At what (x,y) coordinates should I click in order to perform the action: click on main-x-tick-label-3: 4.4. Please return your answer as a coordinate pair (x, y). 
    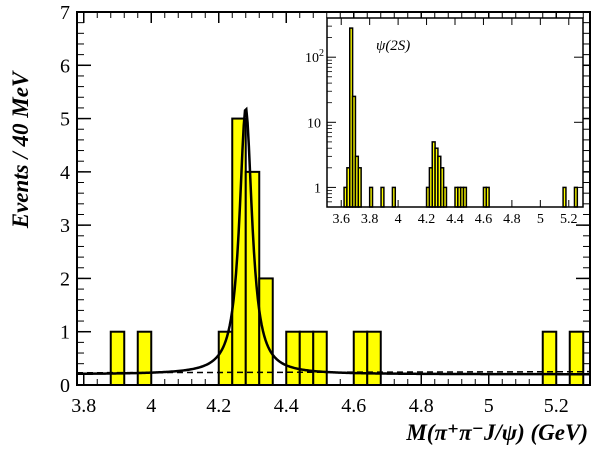
    Looking at the image, I should click on (286, 406).